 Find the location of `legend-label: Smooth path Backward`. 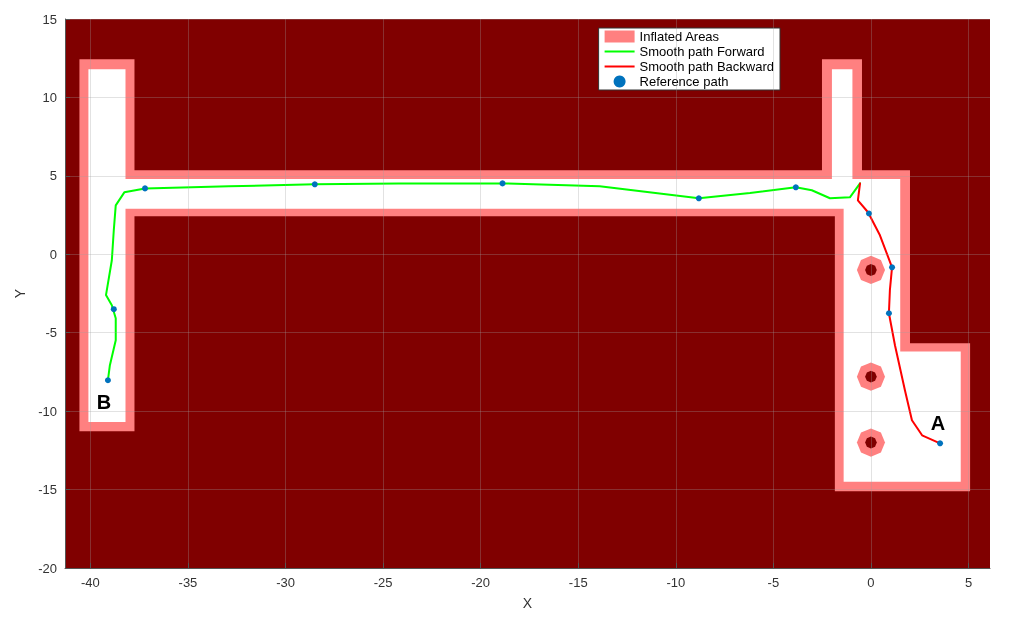

legend-label: Smooth path Backward is located at coordinates (706, 66).